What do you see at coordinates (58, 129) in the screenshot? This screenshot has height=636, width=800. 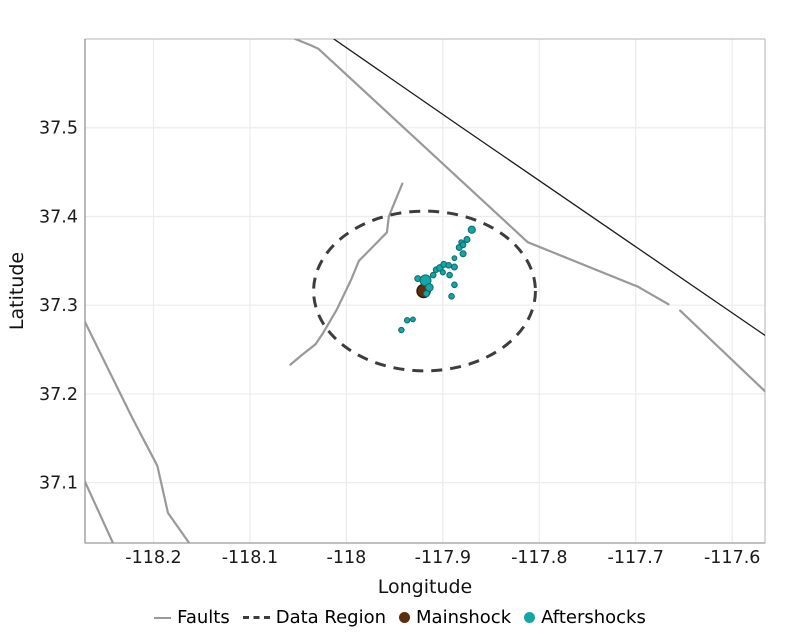 I see `y-tick-label: 37.5` at bounding box center [58, 129].